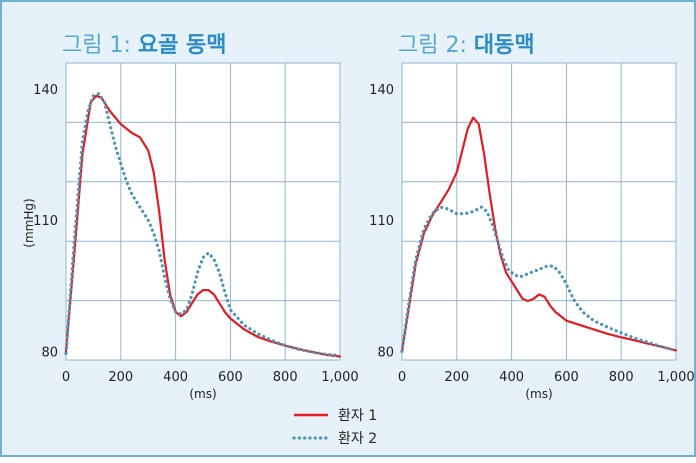 Image resolution: width=696 pixels, height=463 pixels. I want to click on chart-1-xtick-label: 800, so click(285, 377).